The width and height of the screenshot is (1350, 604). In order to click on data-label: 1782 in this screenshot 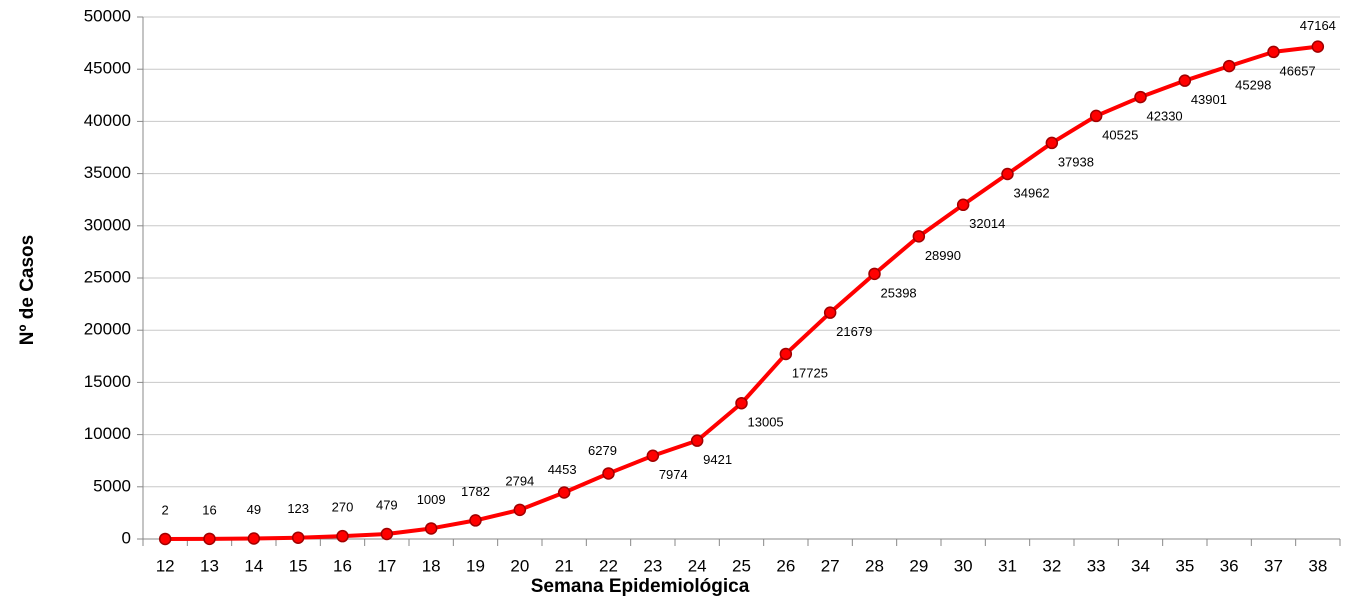, I will do `click(475, 491)`.